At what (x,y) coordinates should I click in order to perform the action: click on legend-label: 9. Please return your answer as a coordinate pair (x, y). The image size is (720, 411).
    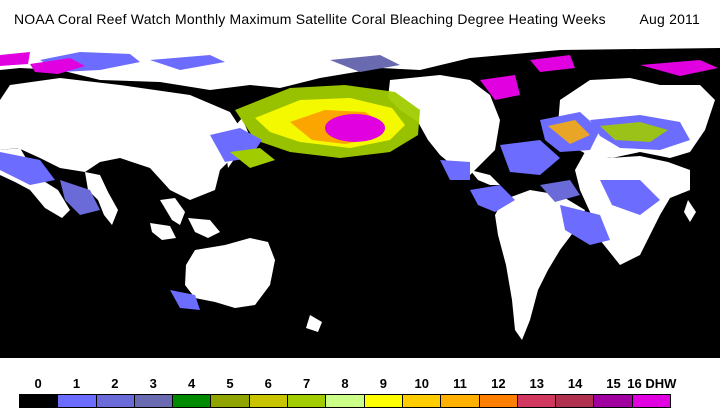
    Looking at the image, I should click on (383, 383).